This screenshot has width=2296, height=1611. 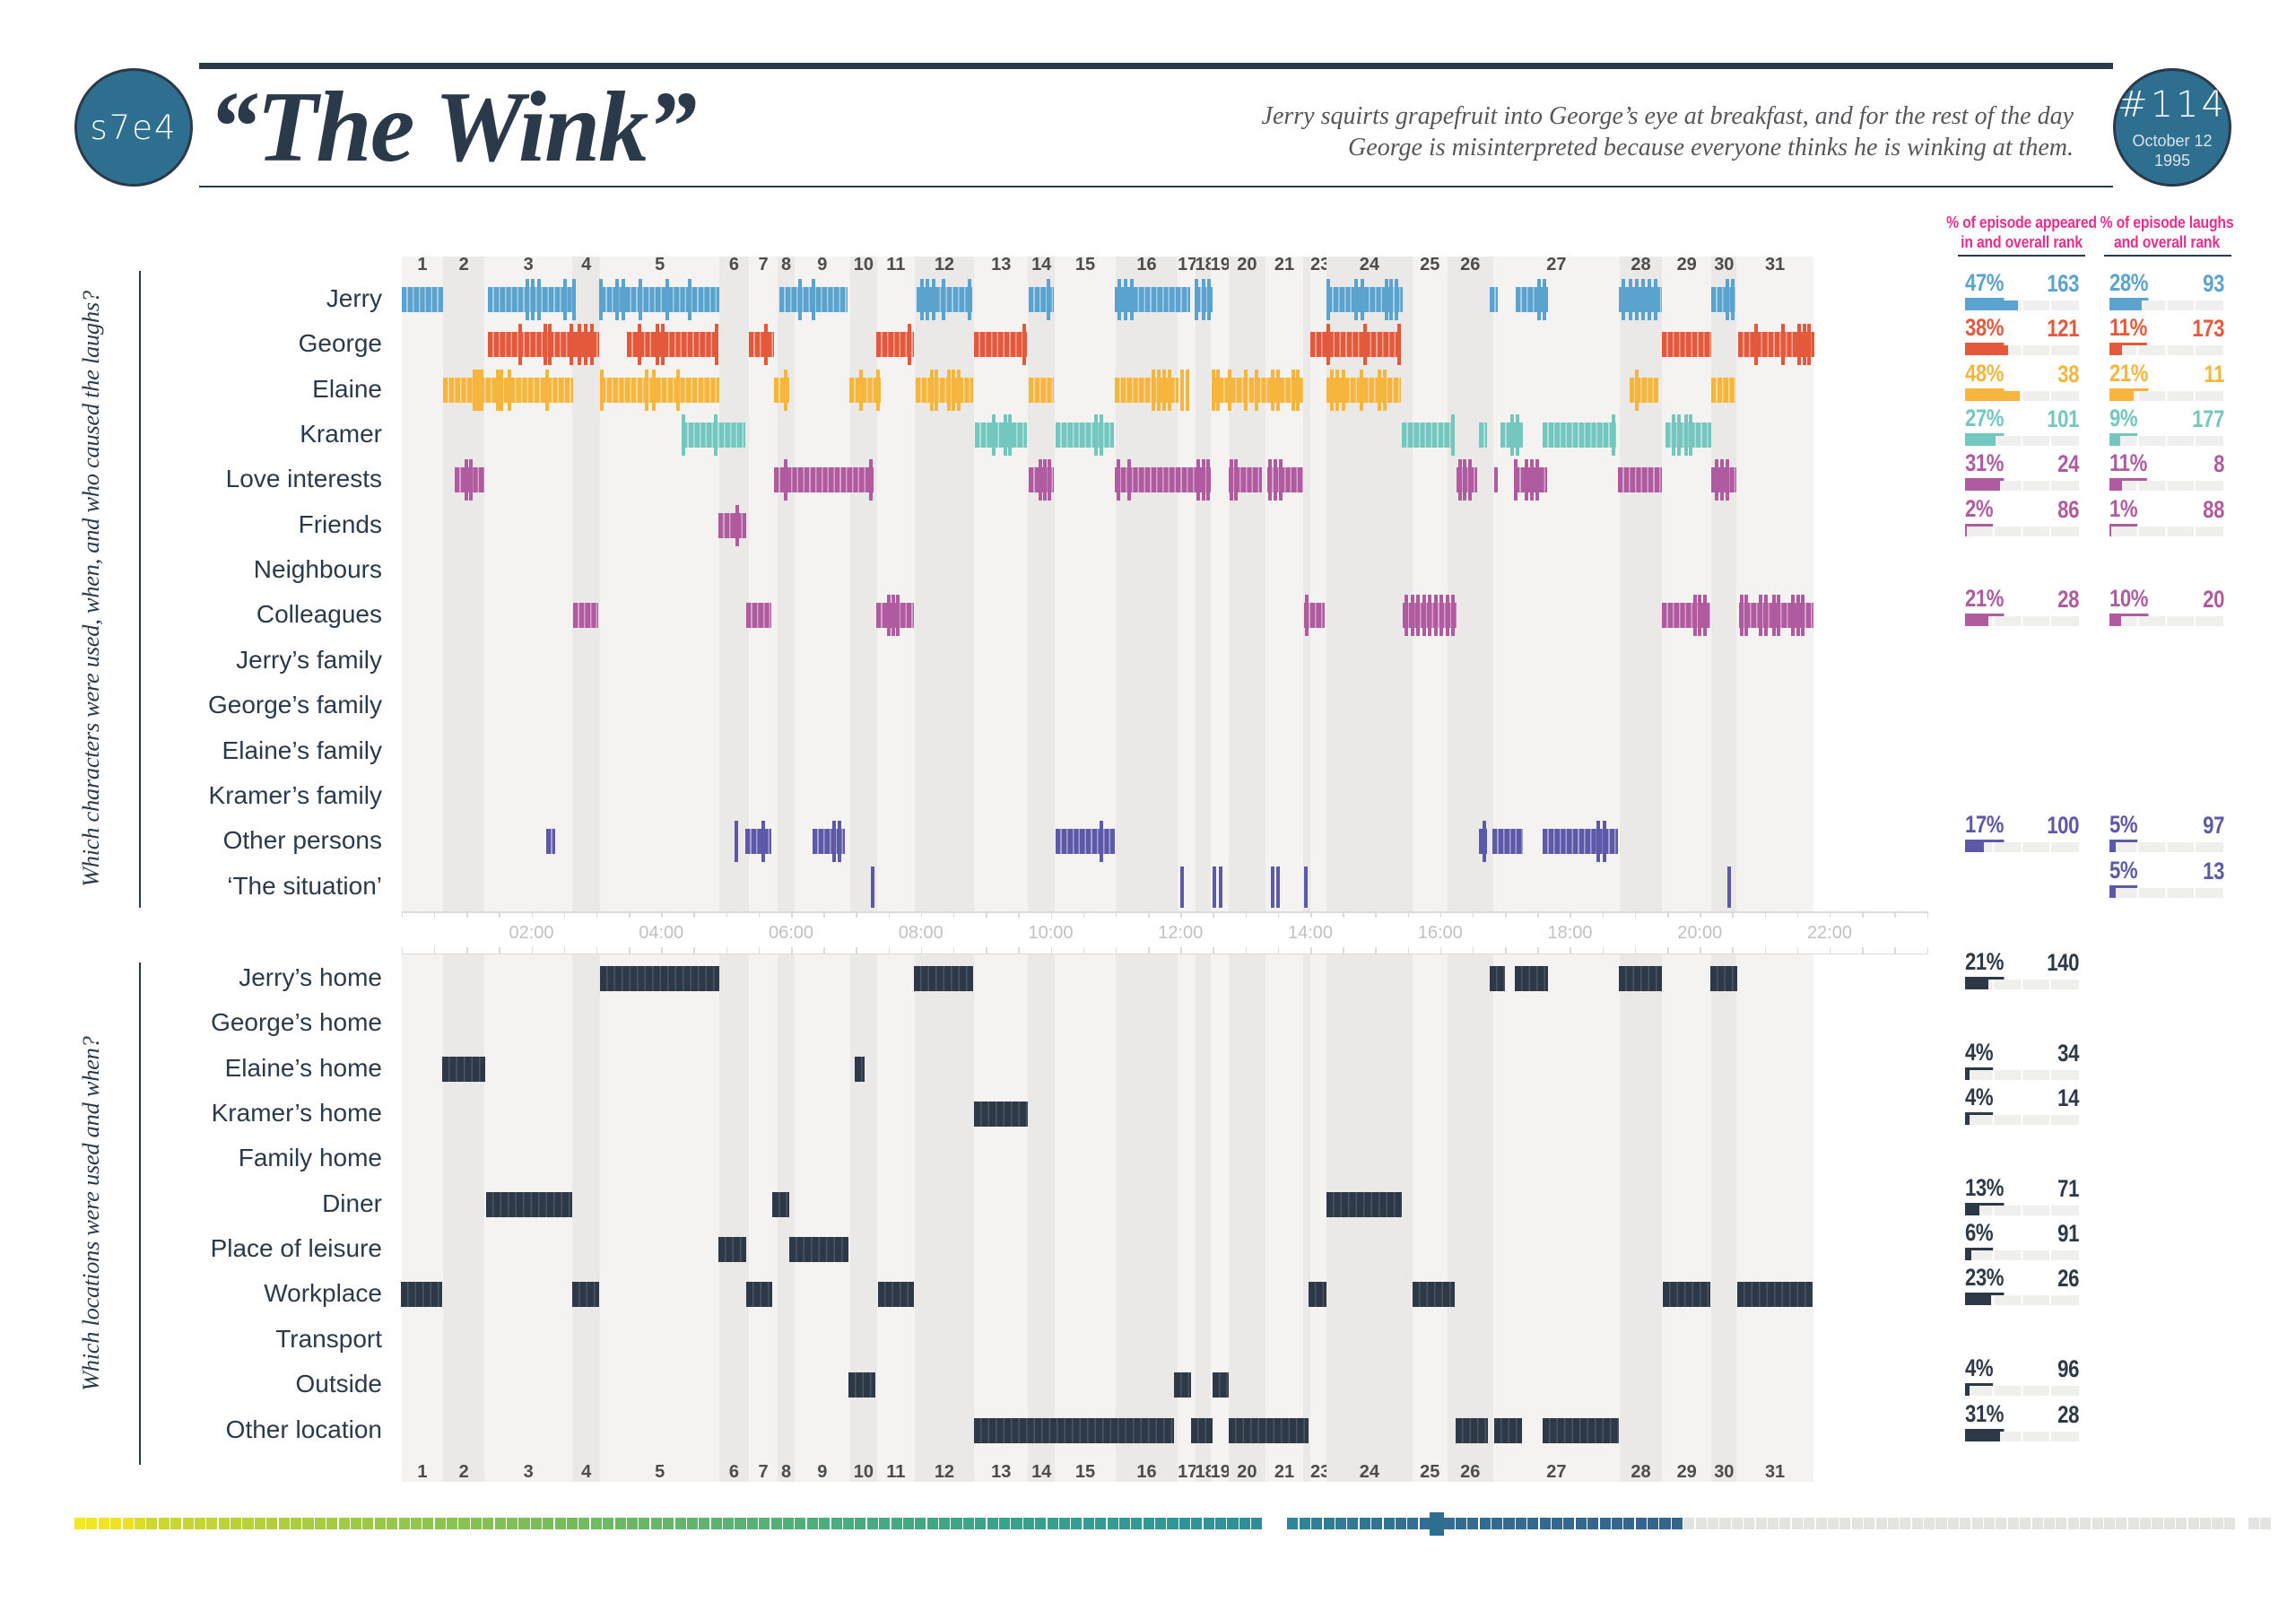 What do you see at coordinates (863, 1472) in the screenshot?
I see `scene-number-bottom: 10` at bounding box center [863, 1472].